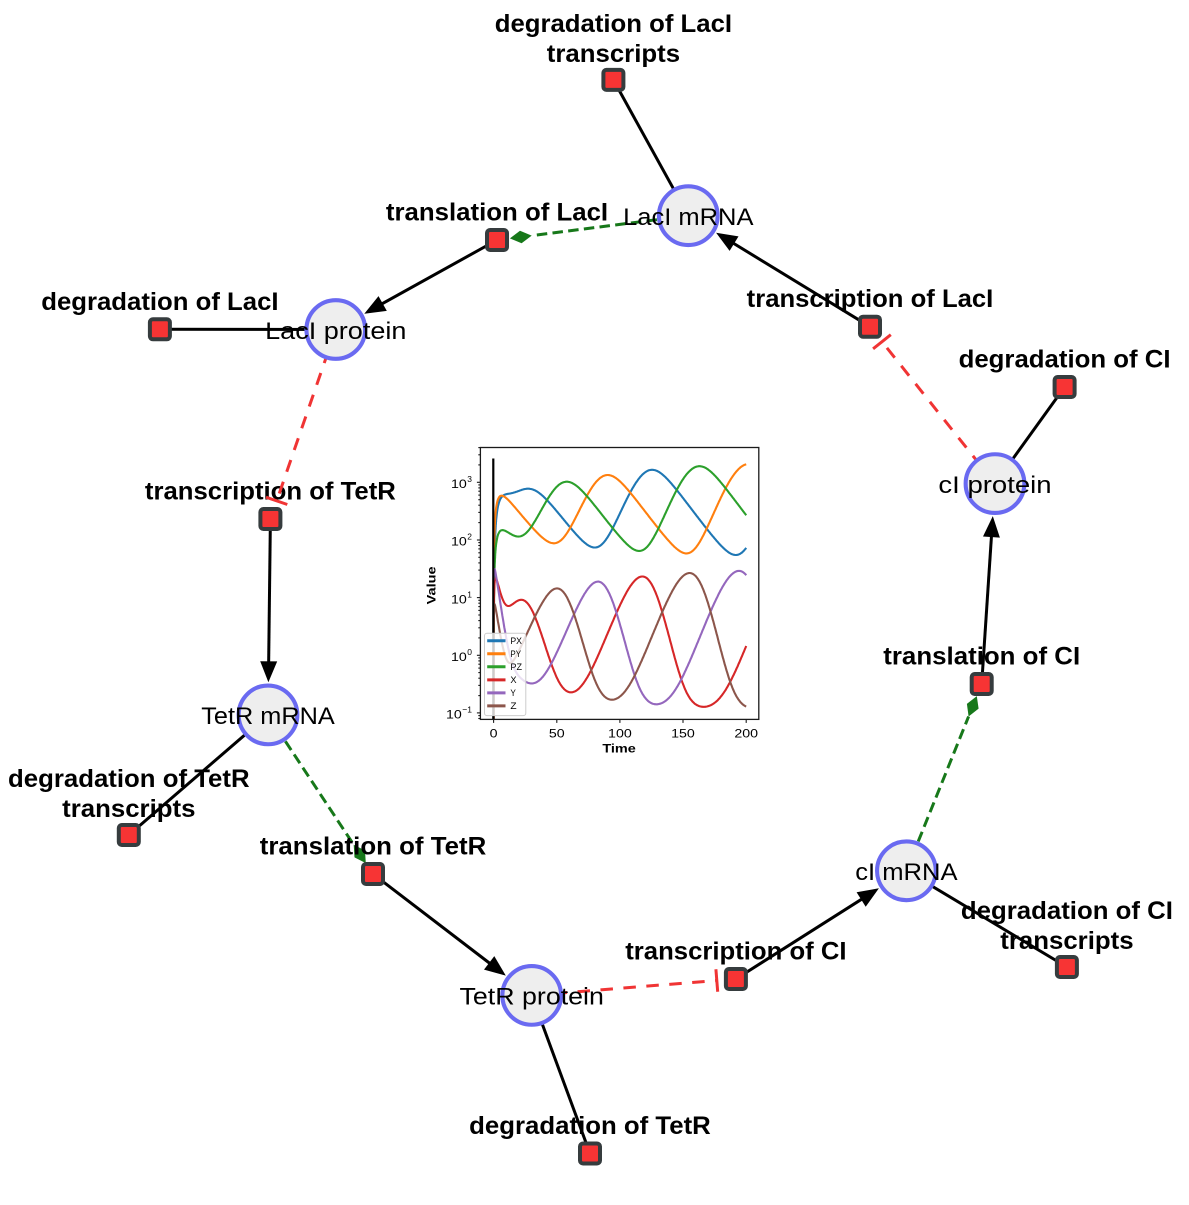 Image resolution: width=1189 pixels, height=1205 pixels. What do you see at coordinates (469, 479) in the screenshot?
I see `svg-text: 3` at bounding box center [469, 479].